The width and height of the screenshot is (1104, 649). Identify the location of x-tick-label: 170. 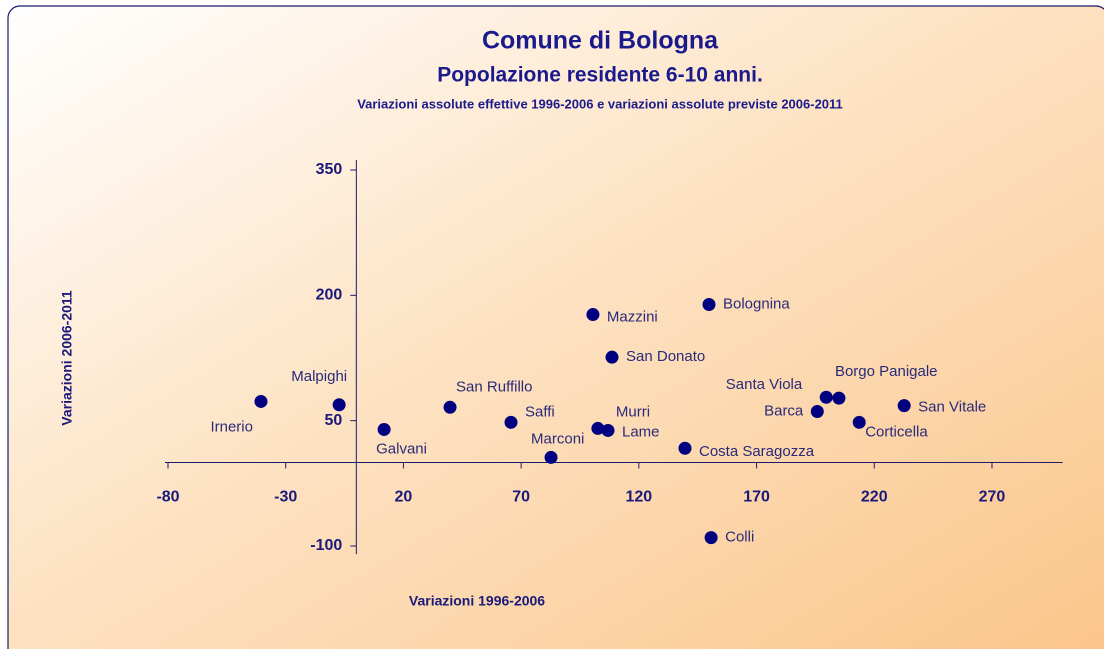
(756, 497).